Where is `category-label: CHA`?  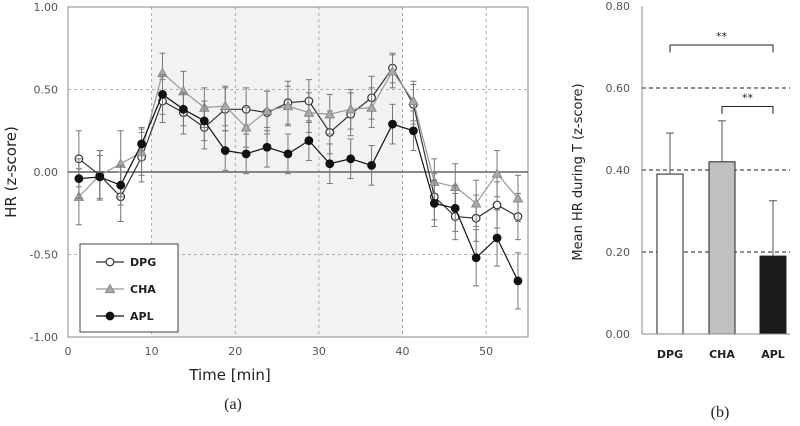
category-label: CHA is located at coordinates (722, 354).